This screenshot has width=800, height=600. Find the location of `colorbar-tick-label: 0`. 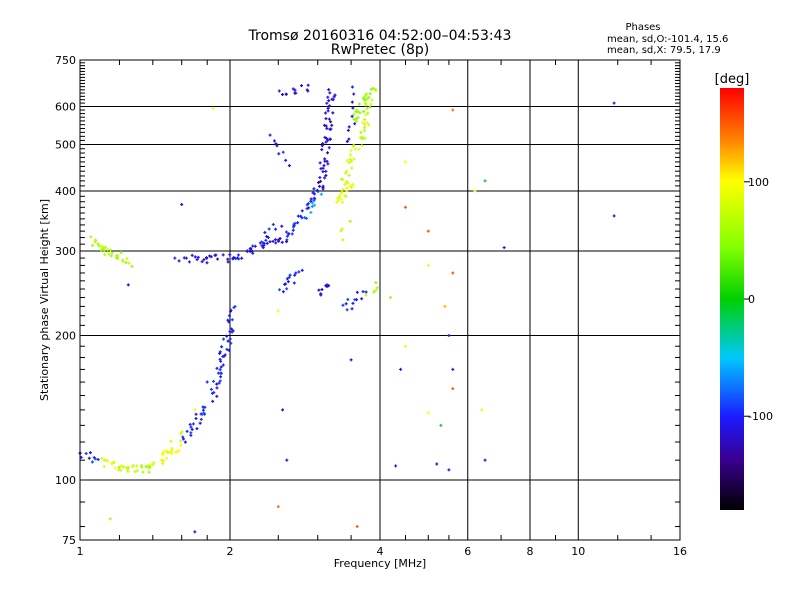

colorbar-tick-label: 0 is located at coordinates (751, 299).